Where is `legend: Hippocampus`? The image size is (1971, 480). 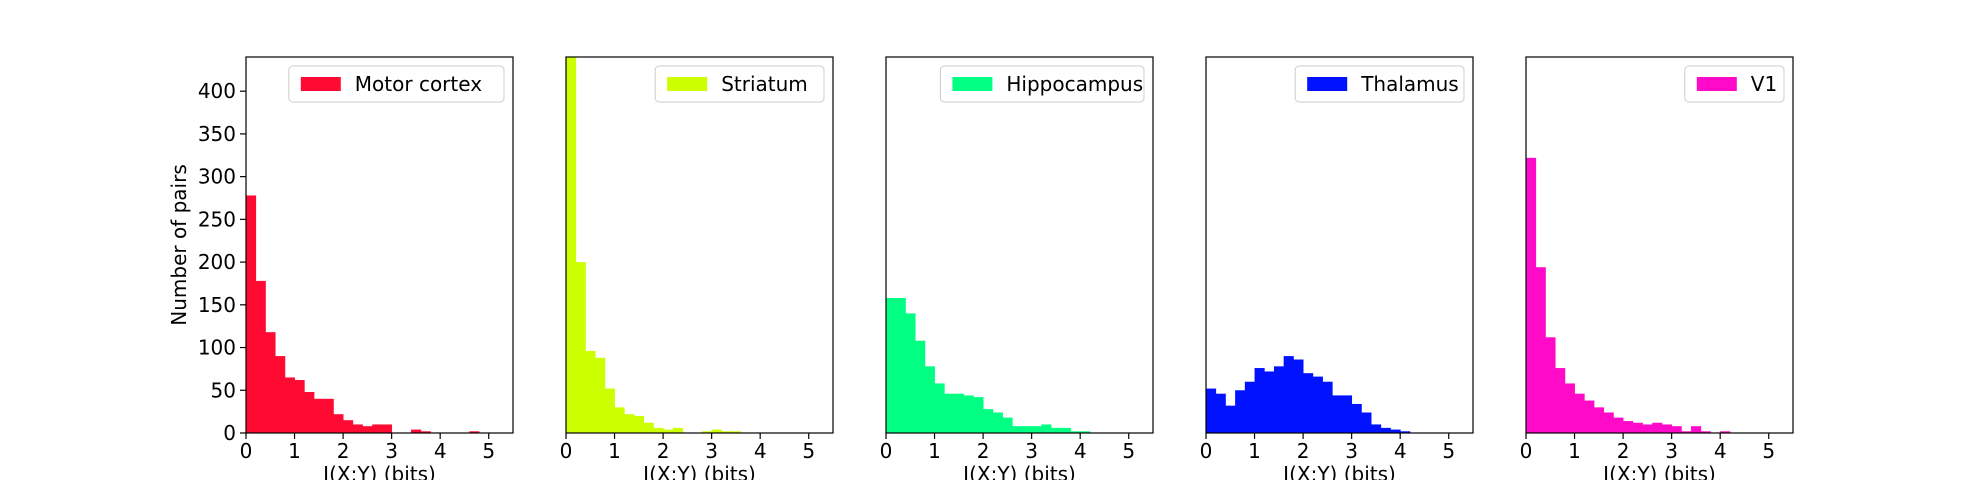
legend: Hippocampus is located at coordinates (1042, 84).